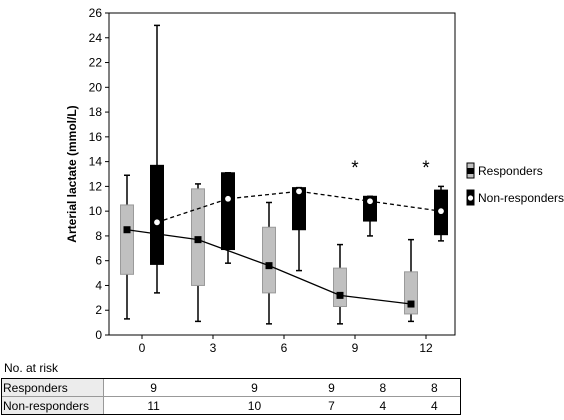  What do you see at coordinates (331, 405) in the screenshot?
I see `at-risk-cell: 7` at bounding box center [331, 405].